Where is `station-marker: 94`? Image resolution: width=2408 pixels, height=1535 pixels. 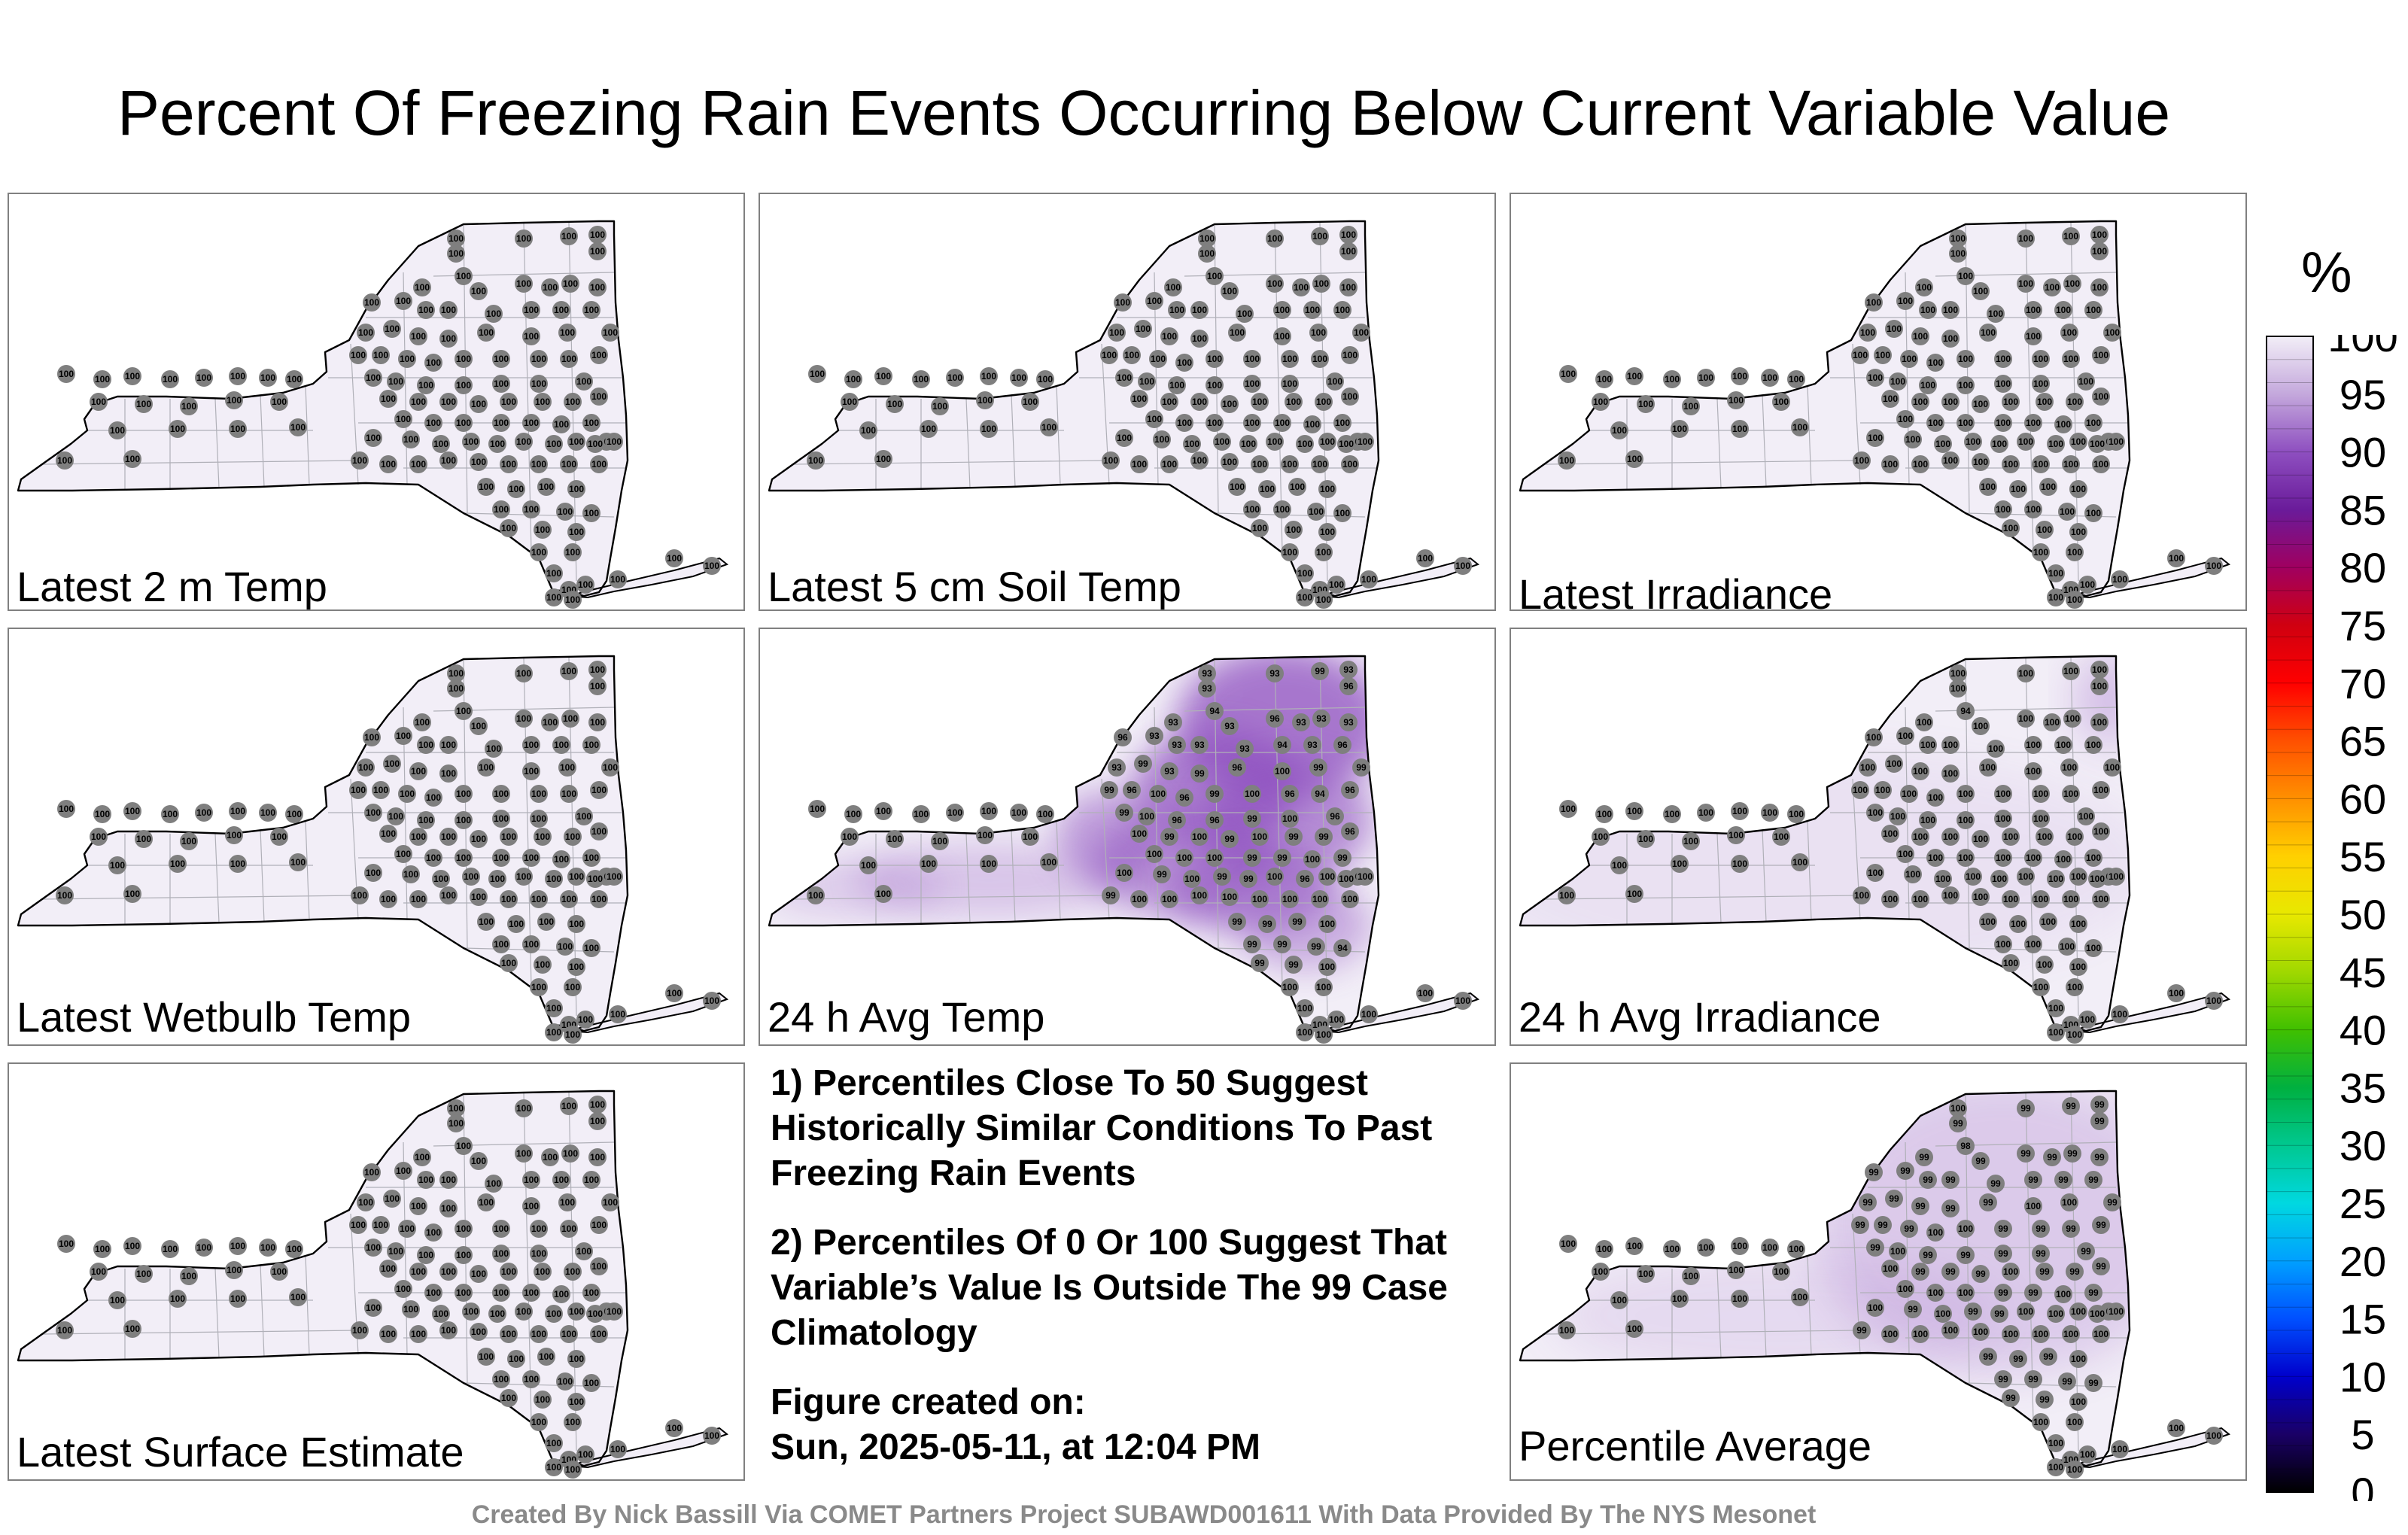 station-marker: 94 is located at coordinates (1965, 711).